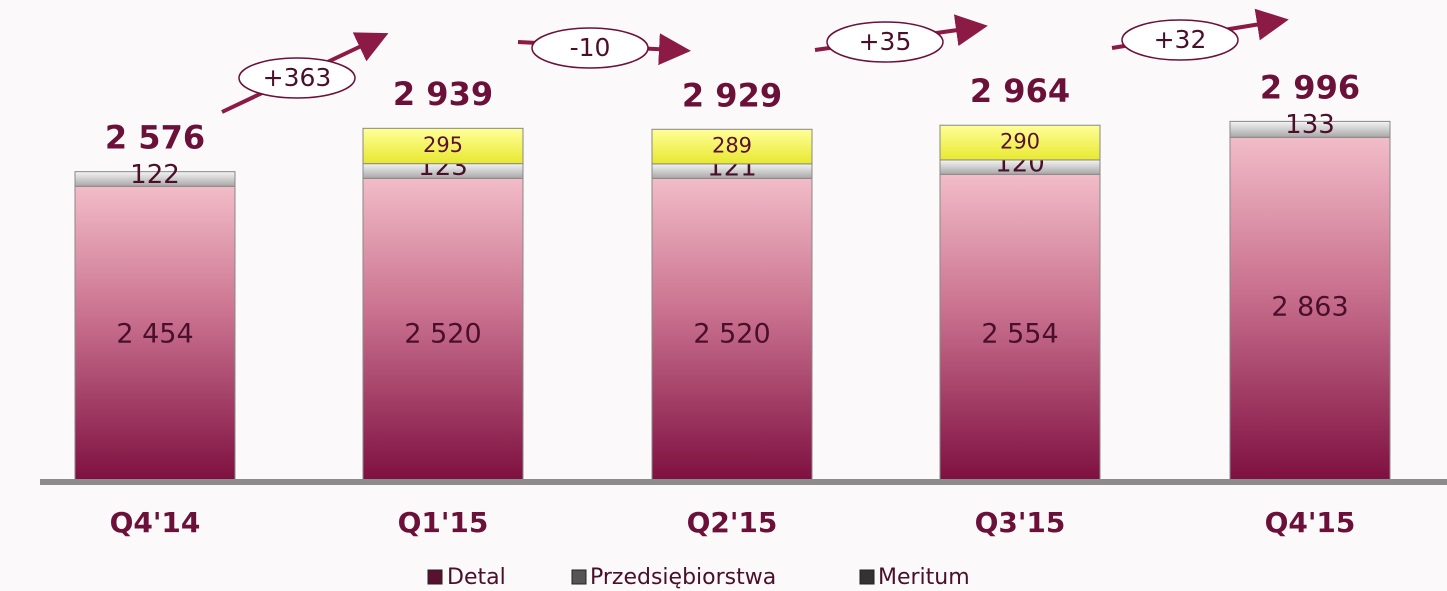 This screenshot has height=591, width=1447. I want to click on data-label: 295, so click(443, 145).